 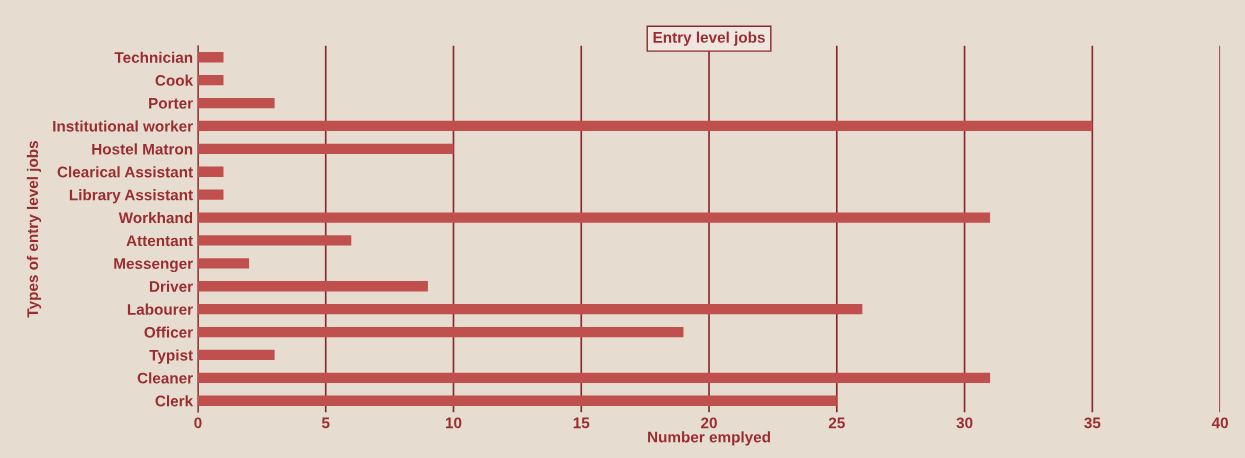 What do you see at coordinates (1092, 423) in the screenshot?
I see `x-tick-label: 35` at bounding box center [1092, 423].